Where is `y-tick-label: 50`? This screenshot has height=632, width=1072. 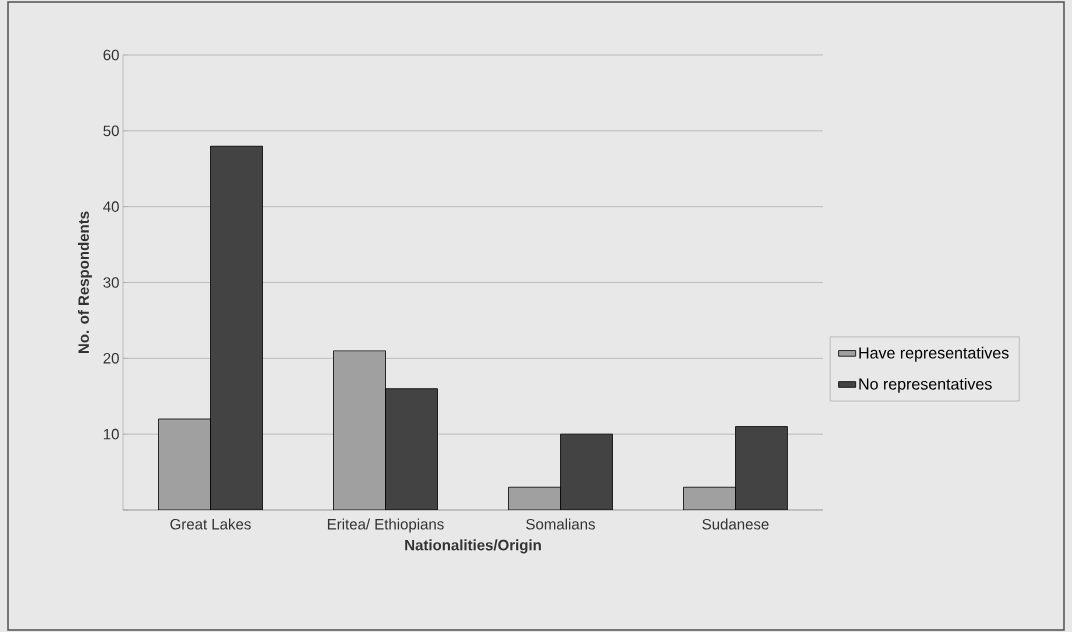
y-tick-label: 50 is located at coordinates (111, 131).